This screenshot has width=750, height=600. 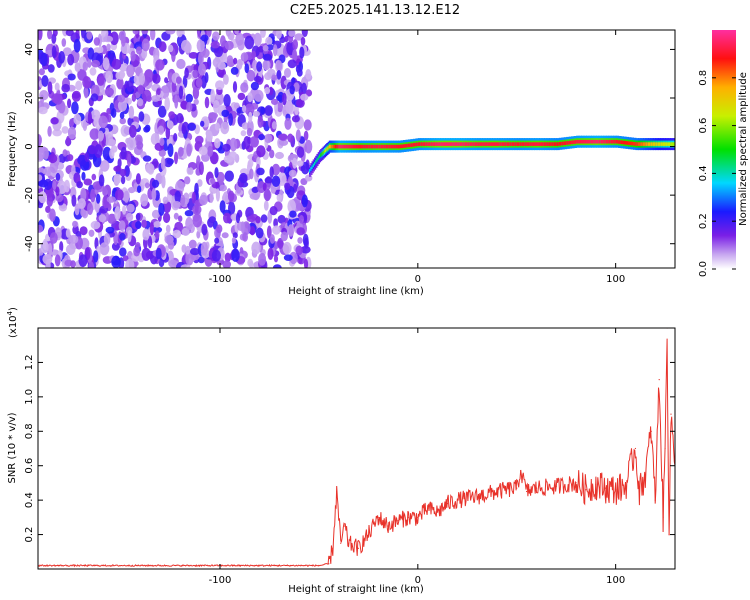 What do you see at coordinates (615, 580) in the screenshot?
I see `x-tick-label: 100` at bounding box center [615, 580].